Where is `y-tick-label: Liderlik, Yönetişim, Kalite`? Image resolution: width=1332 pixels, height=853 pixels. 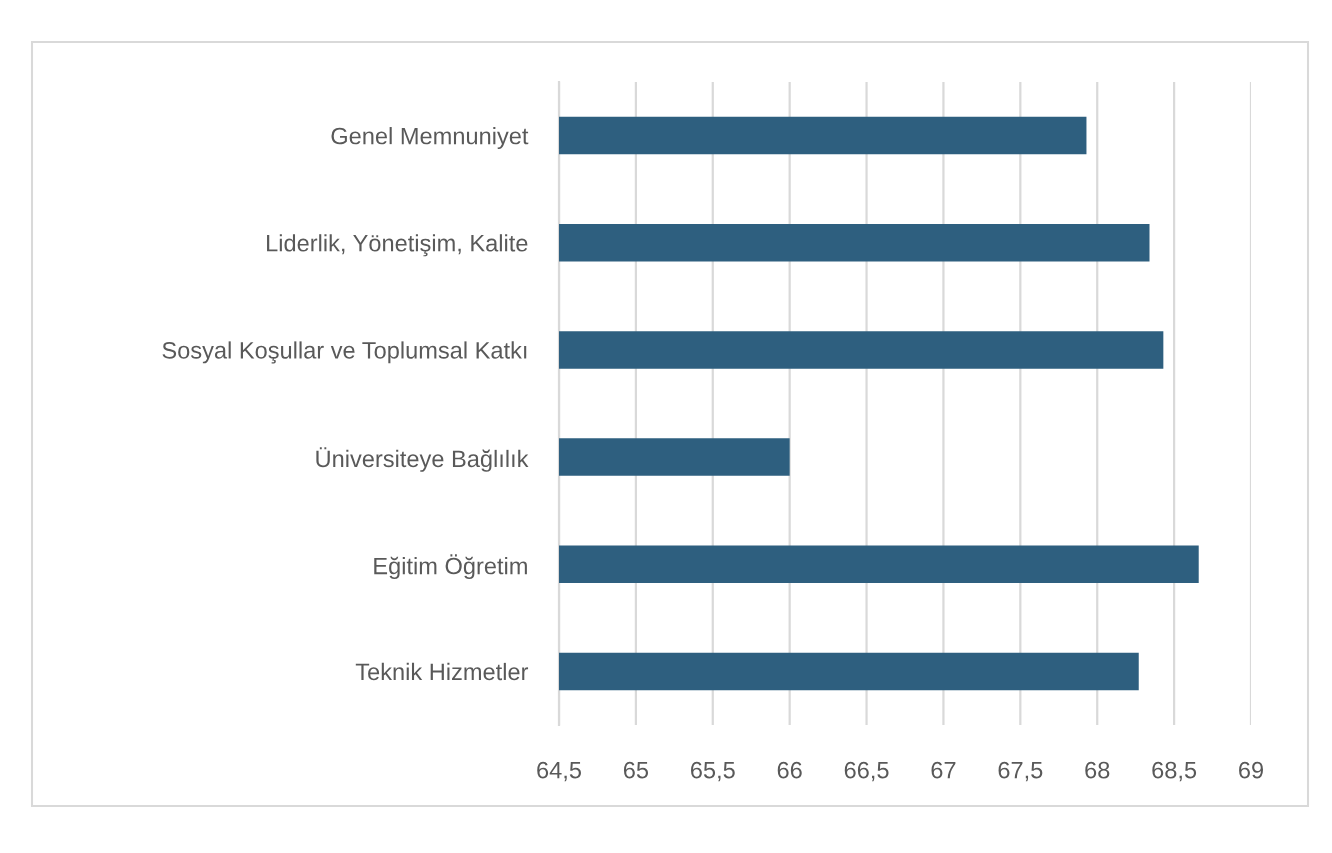
y-tick-label: Liderlik, Yönetişim, Kalite is located at coordinates (397, 245).